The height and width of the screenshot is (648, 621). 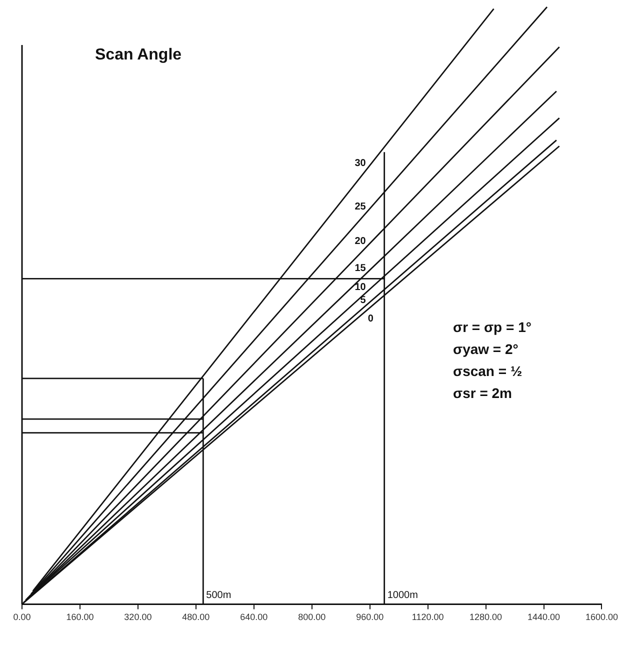 I want to click on annotation: σsr = 2m, so click(x=482, y=392).